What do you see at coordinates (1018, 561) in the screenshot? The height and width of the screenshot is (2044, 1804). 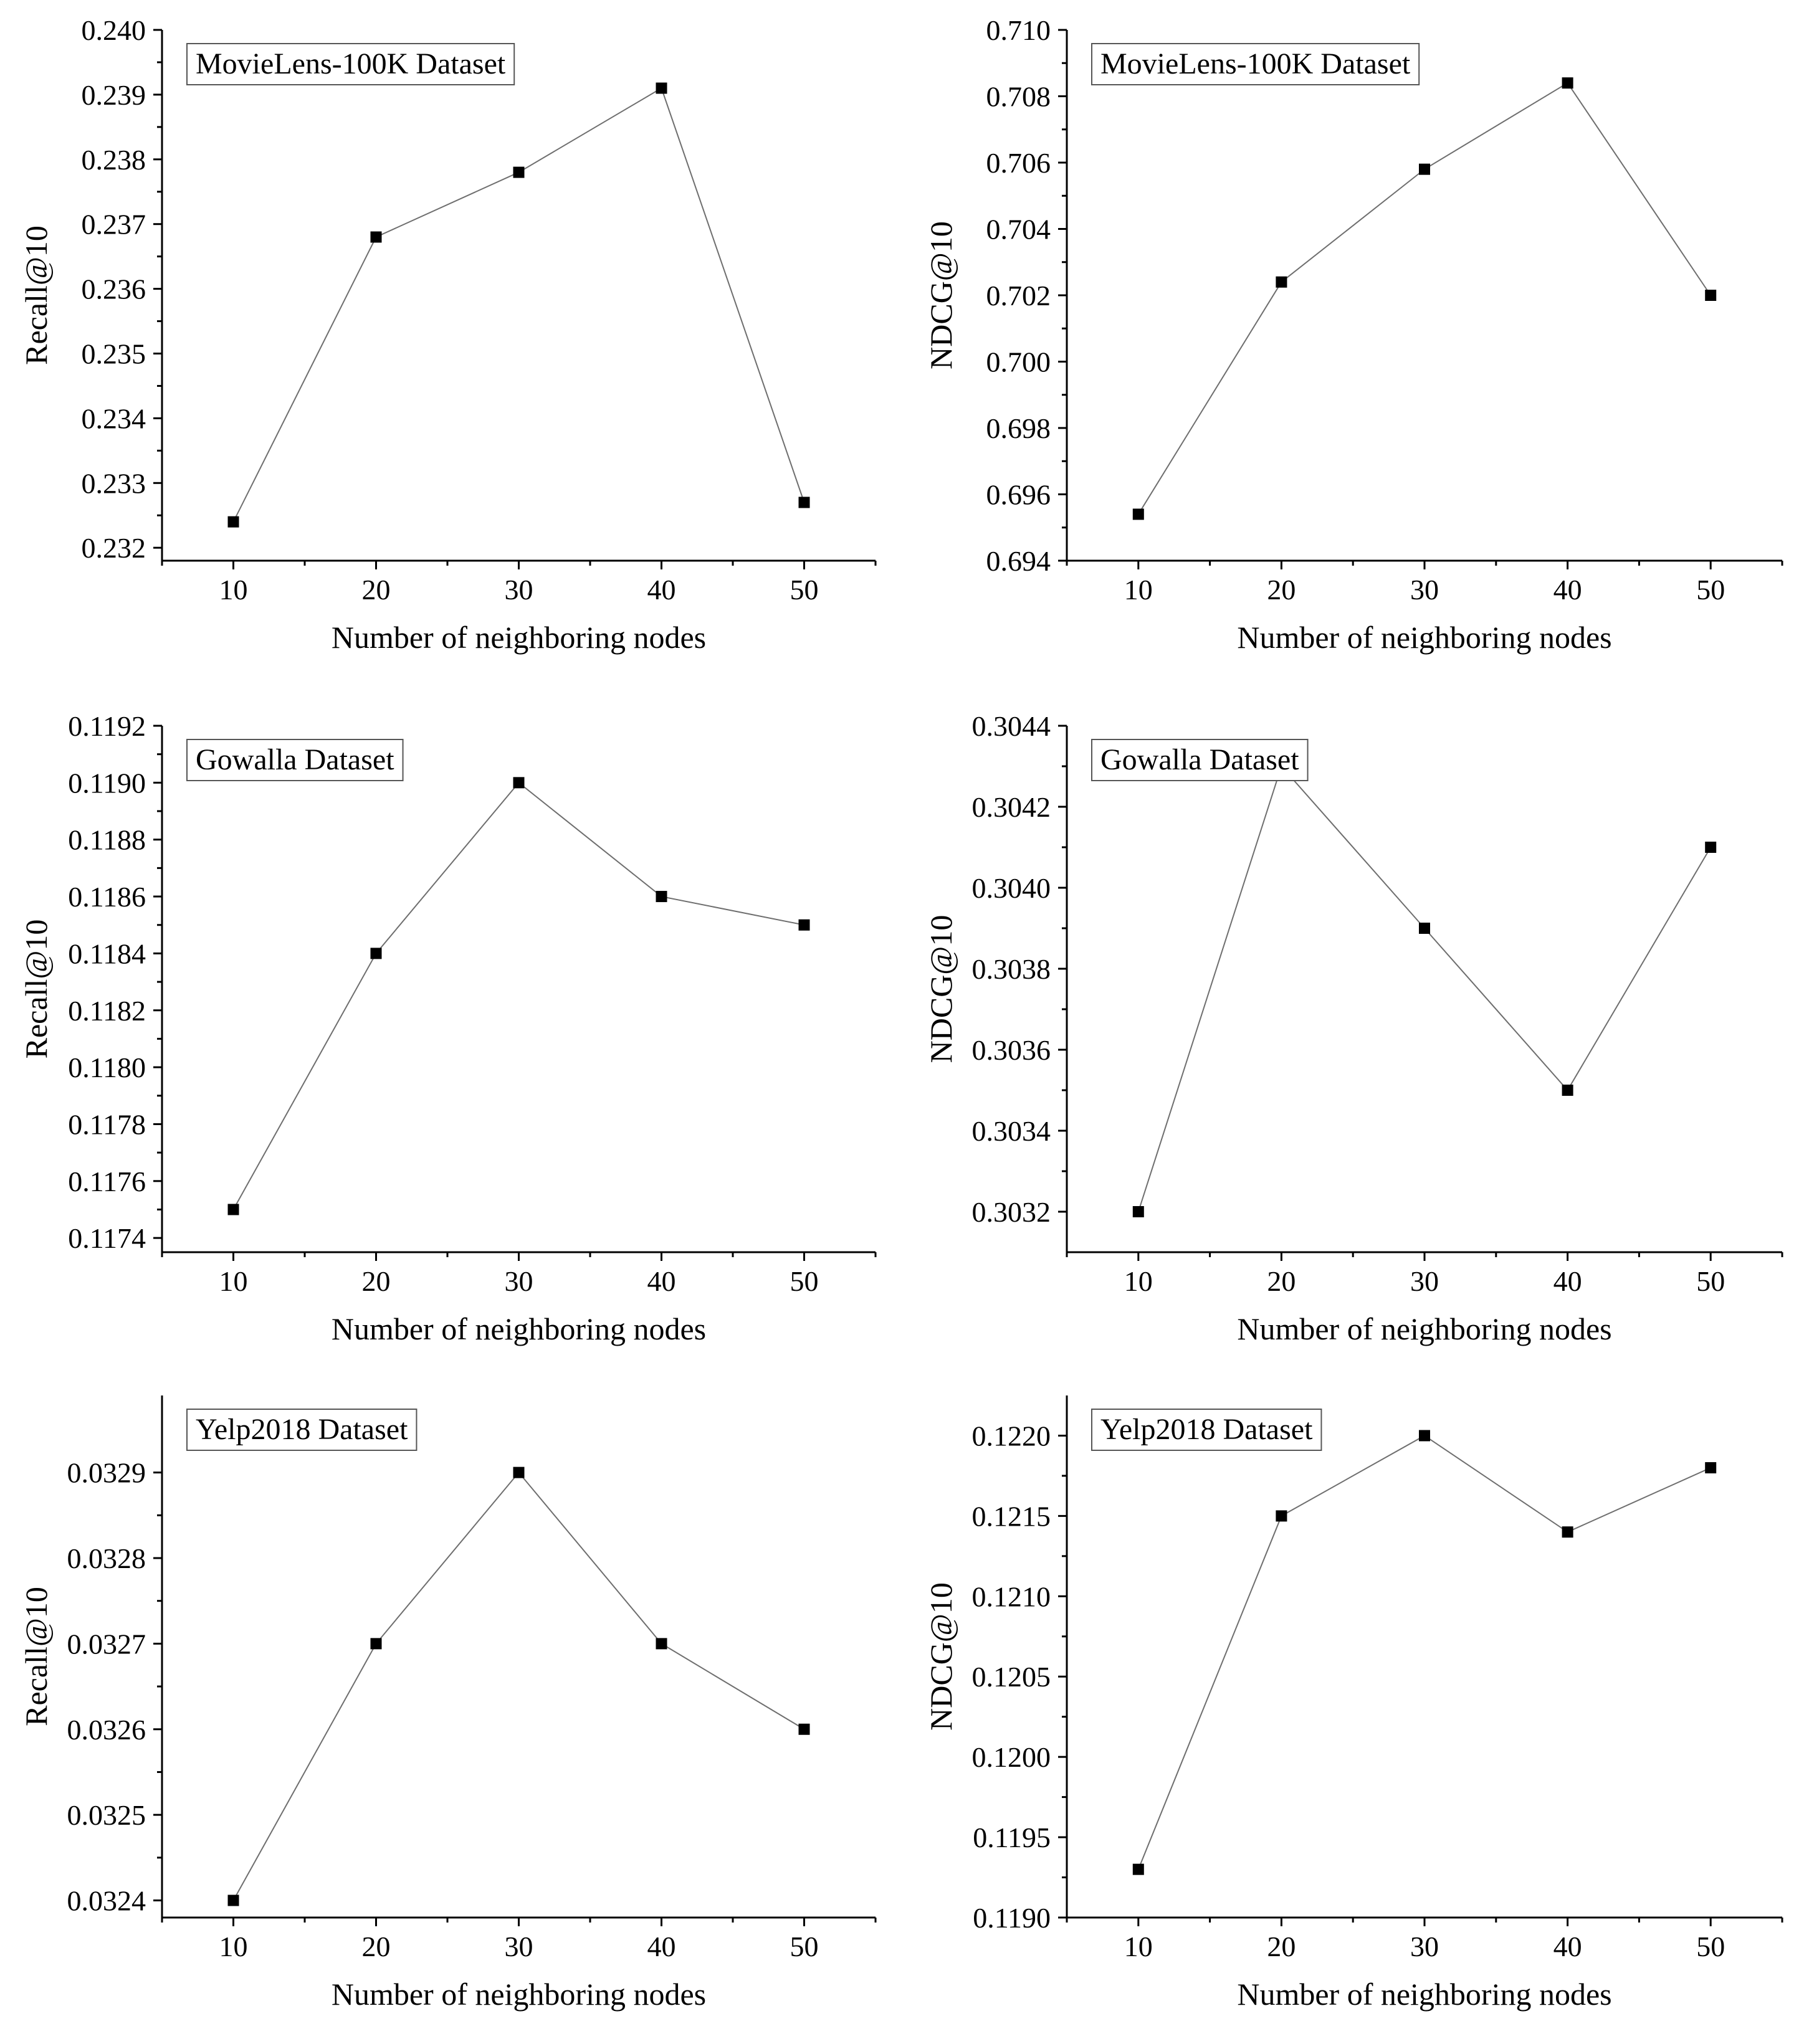 I see `y-tick-label: 0.694` at bounding box center [1018, 561].